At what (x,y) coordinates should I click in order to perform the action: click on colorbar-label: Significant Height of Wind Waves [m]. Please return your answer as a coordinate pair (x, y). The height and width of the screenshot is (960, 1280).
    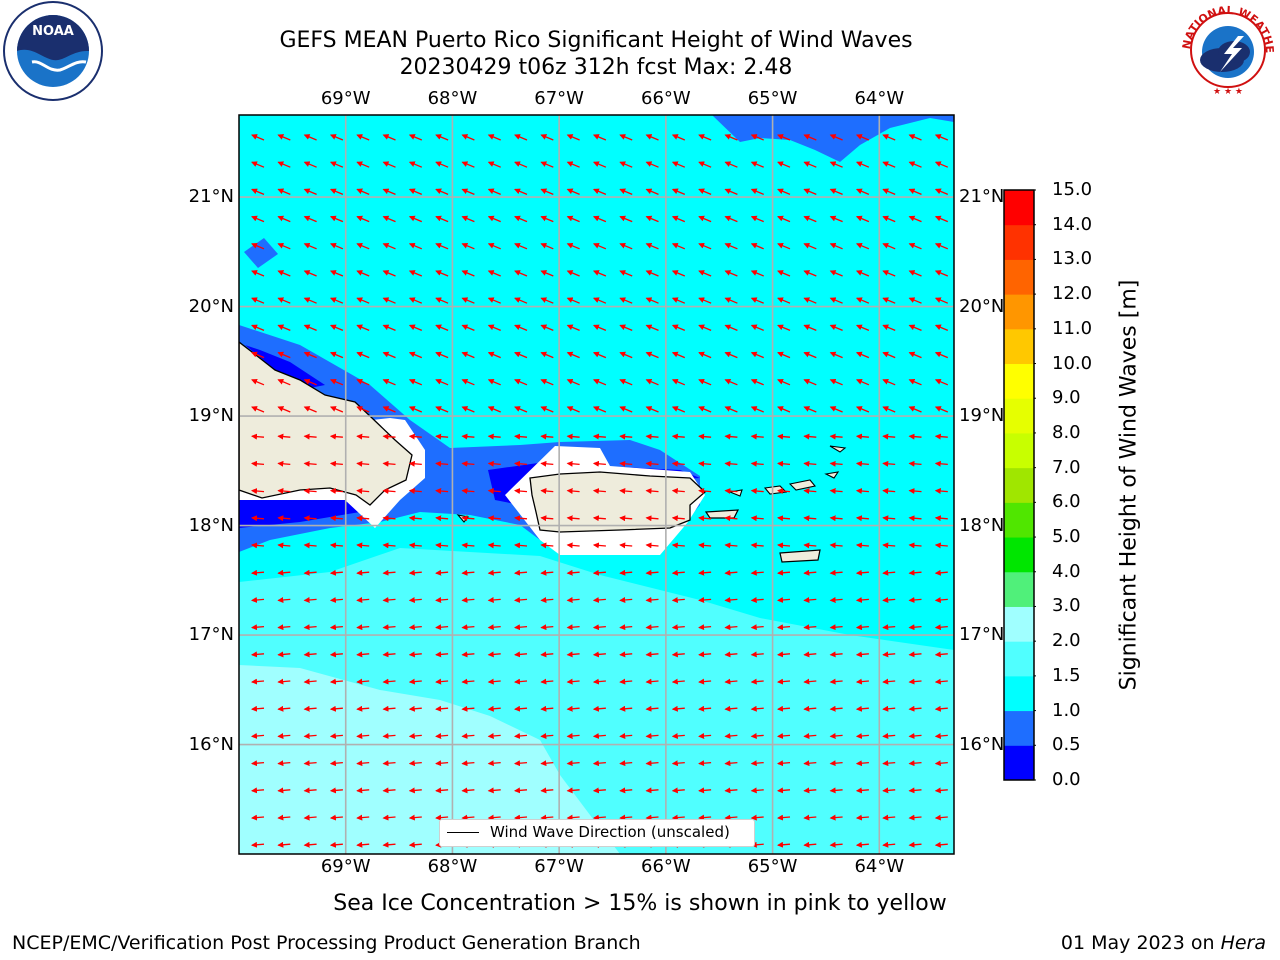
    Looking at the image, I should click on (1129, 485).